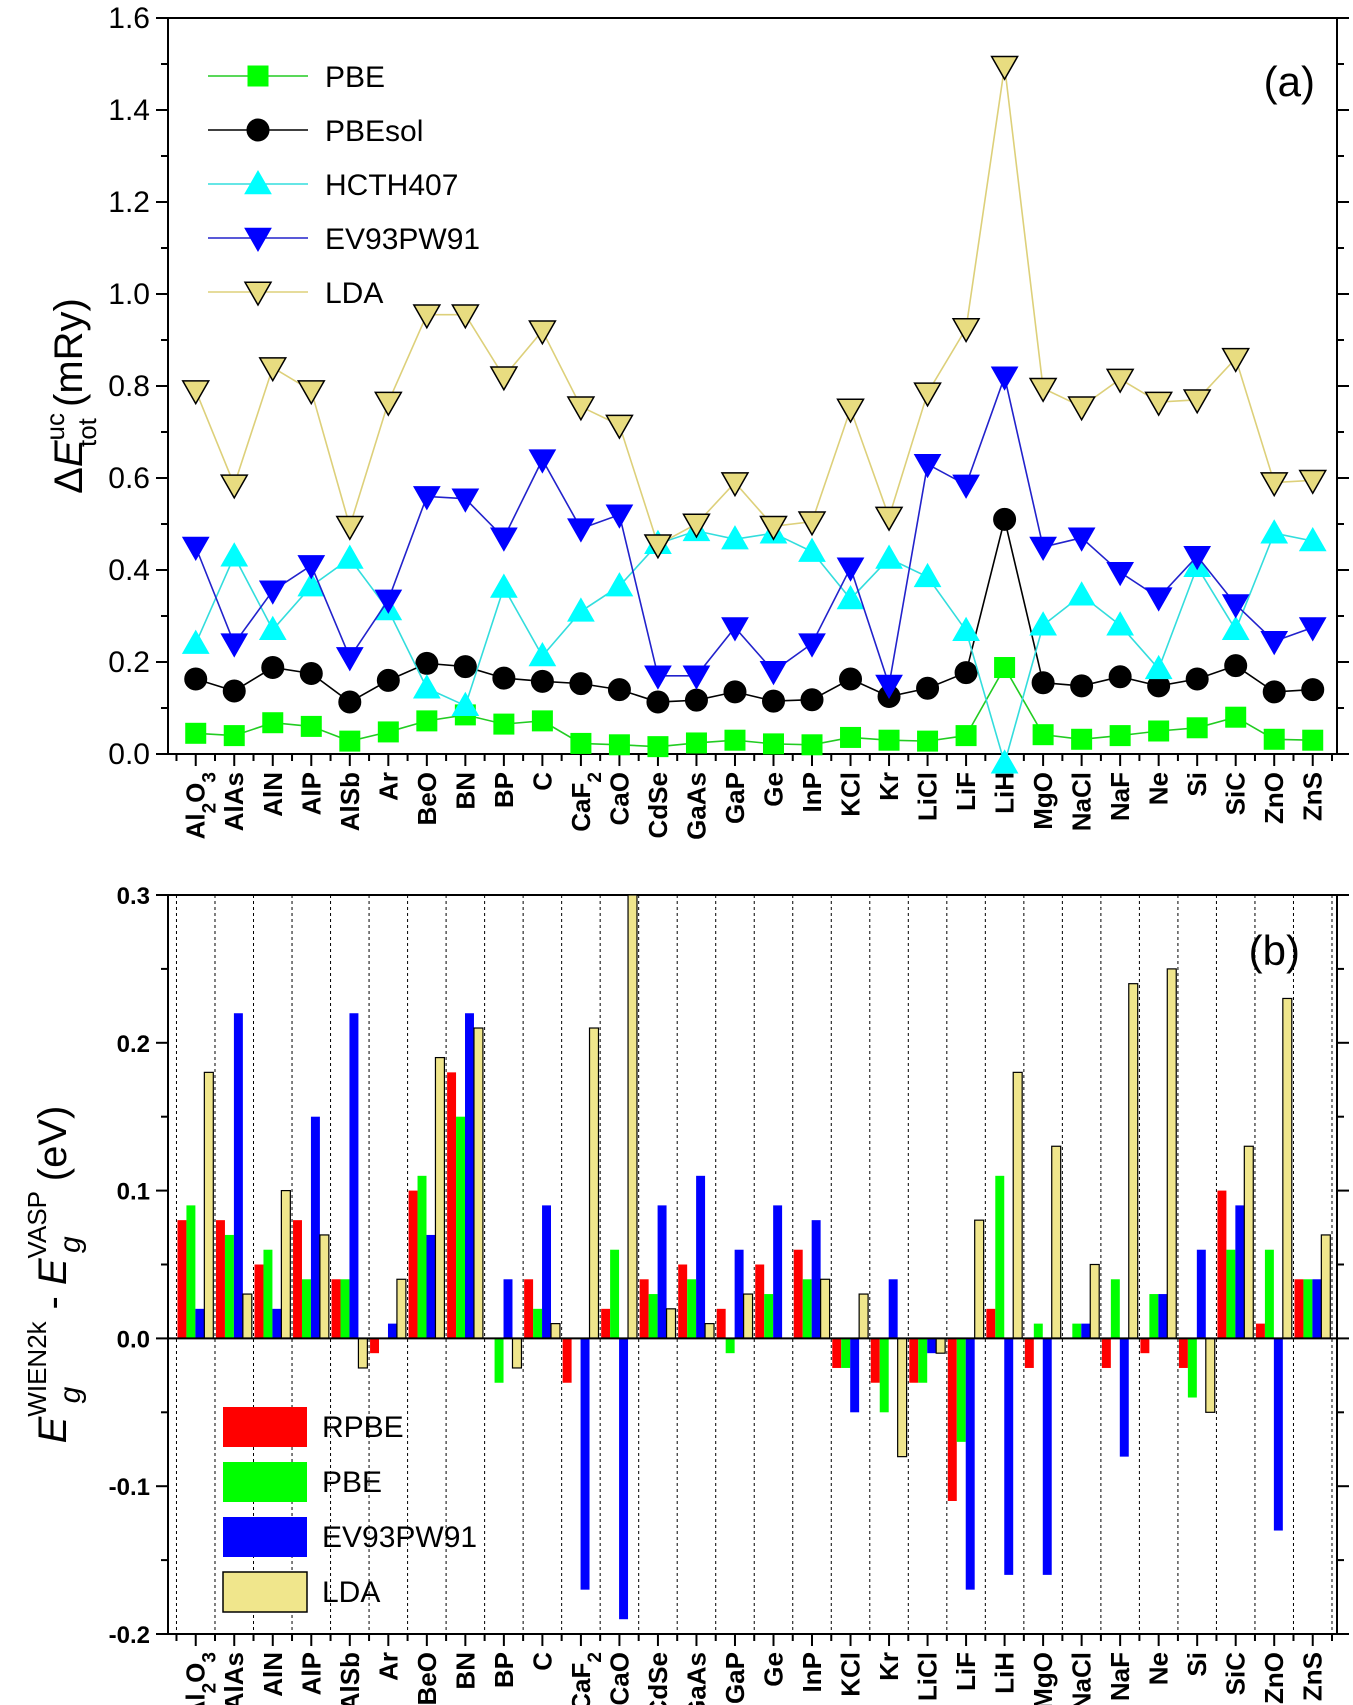  What do you see at coordinates (350, 528) in the screenshot?
I see `point-lda-alsb` at bounding box center [350, 528].